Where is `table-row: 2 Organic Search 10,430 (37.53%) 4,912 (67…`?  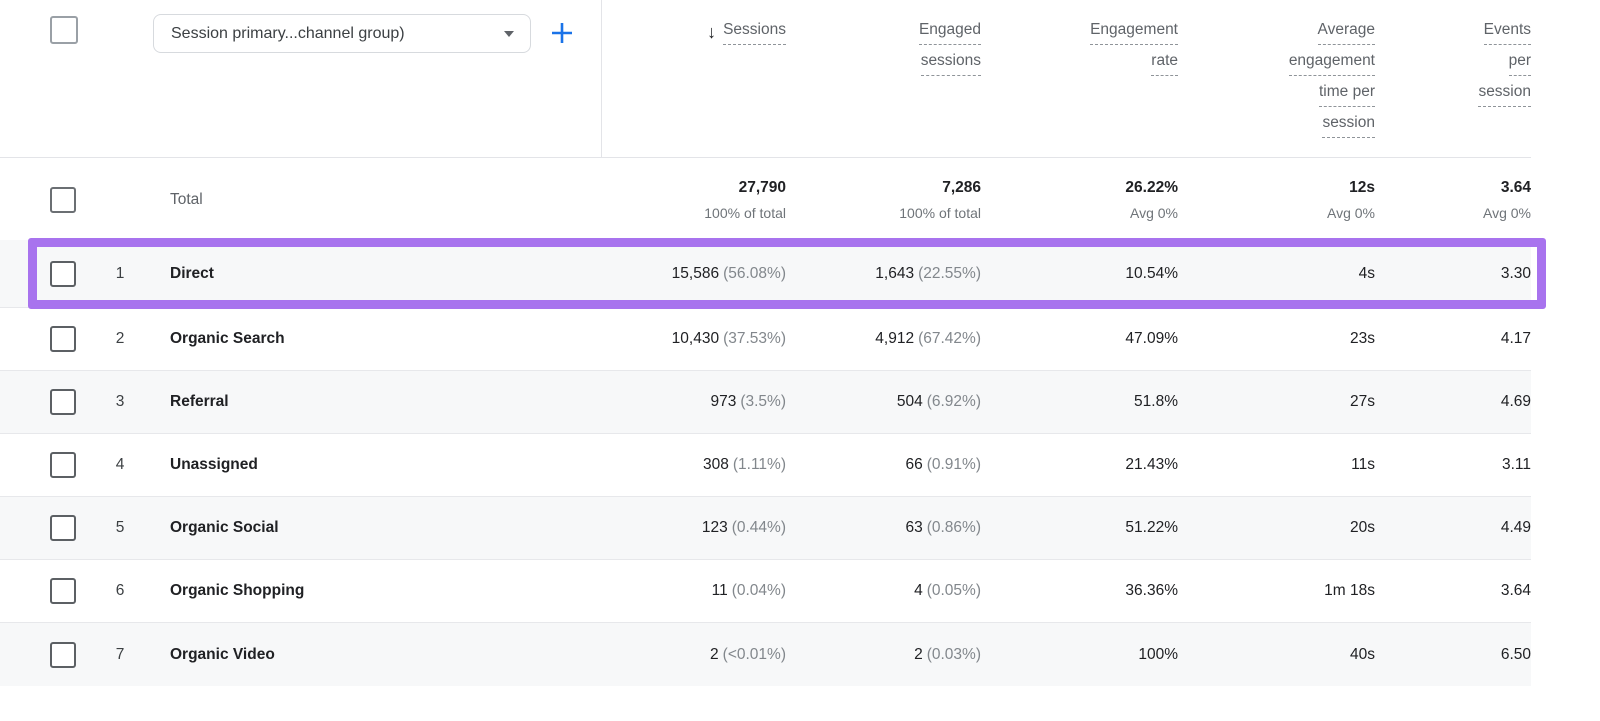 table-row: 2 Organic Search 10,430 (37.53%) 4,912 (67… is located at coordinates (765, 339).